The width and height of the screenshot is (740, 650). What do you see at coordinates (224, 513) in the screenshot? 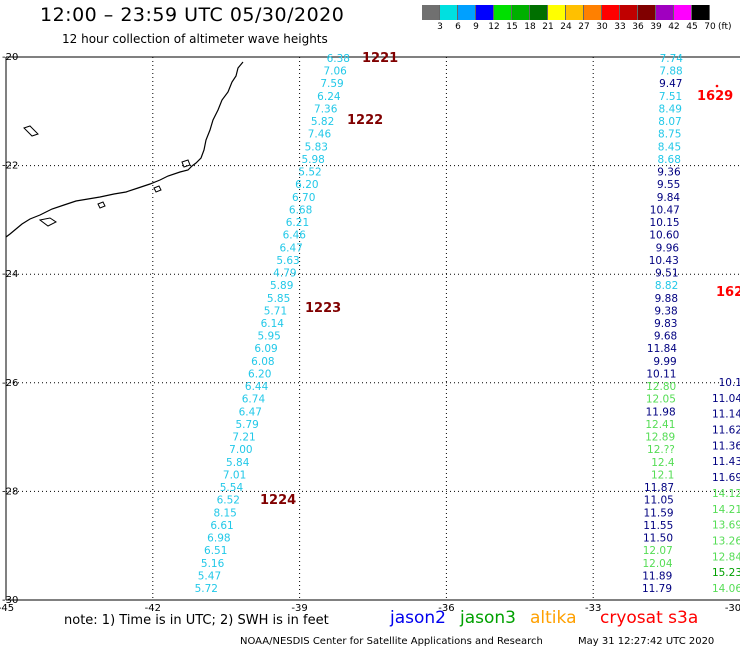
I see `wave-height-value: 8.15` at bounding box center [224, 513].